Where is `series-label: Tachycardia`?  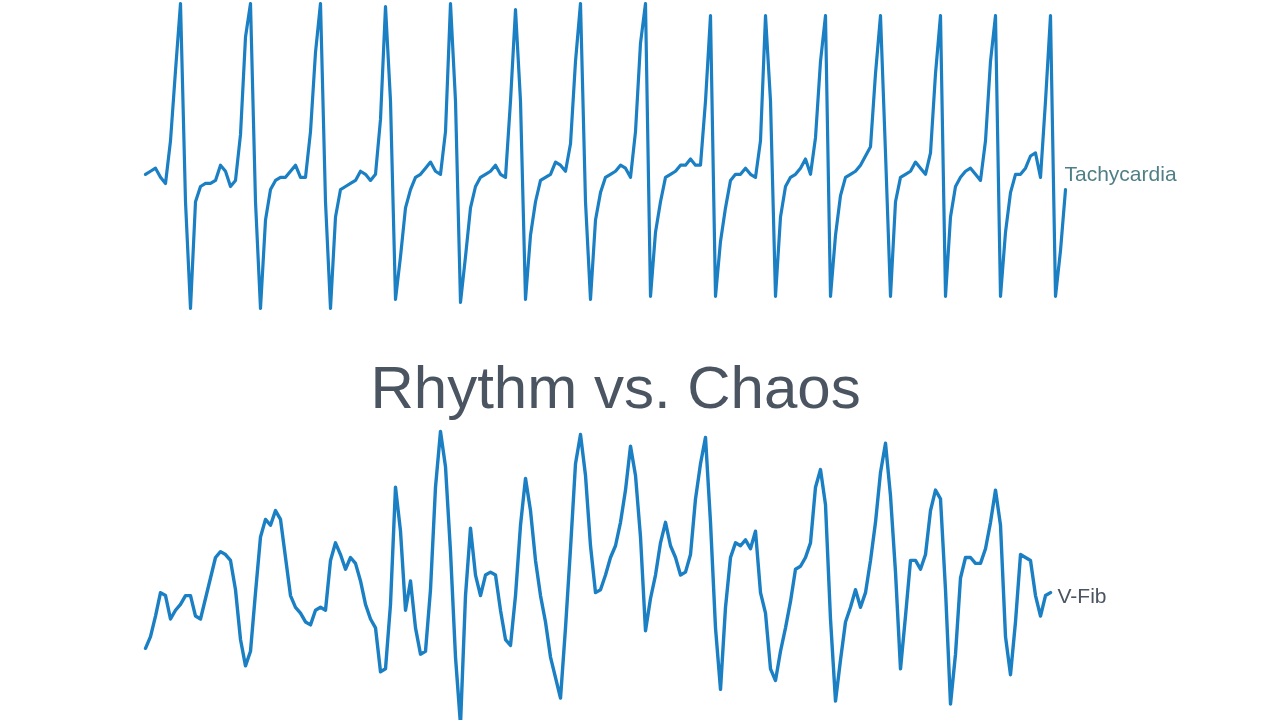
series-label: Tachycardia is located at coordinates (1120, 174).